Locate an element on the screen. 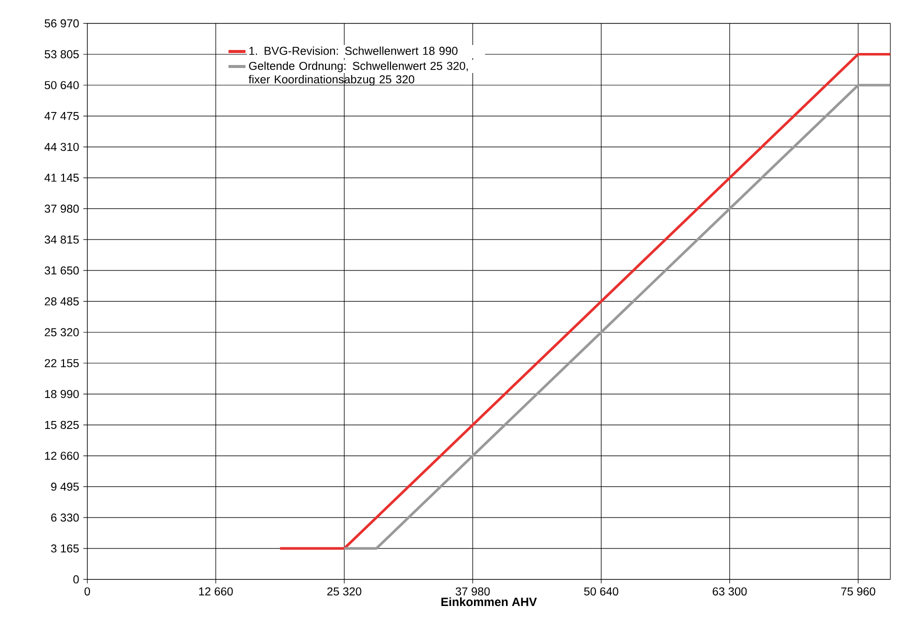  x-tick-label: 50 640 is located at coordinates (601, 591).